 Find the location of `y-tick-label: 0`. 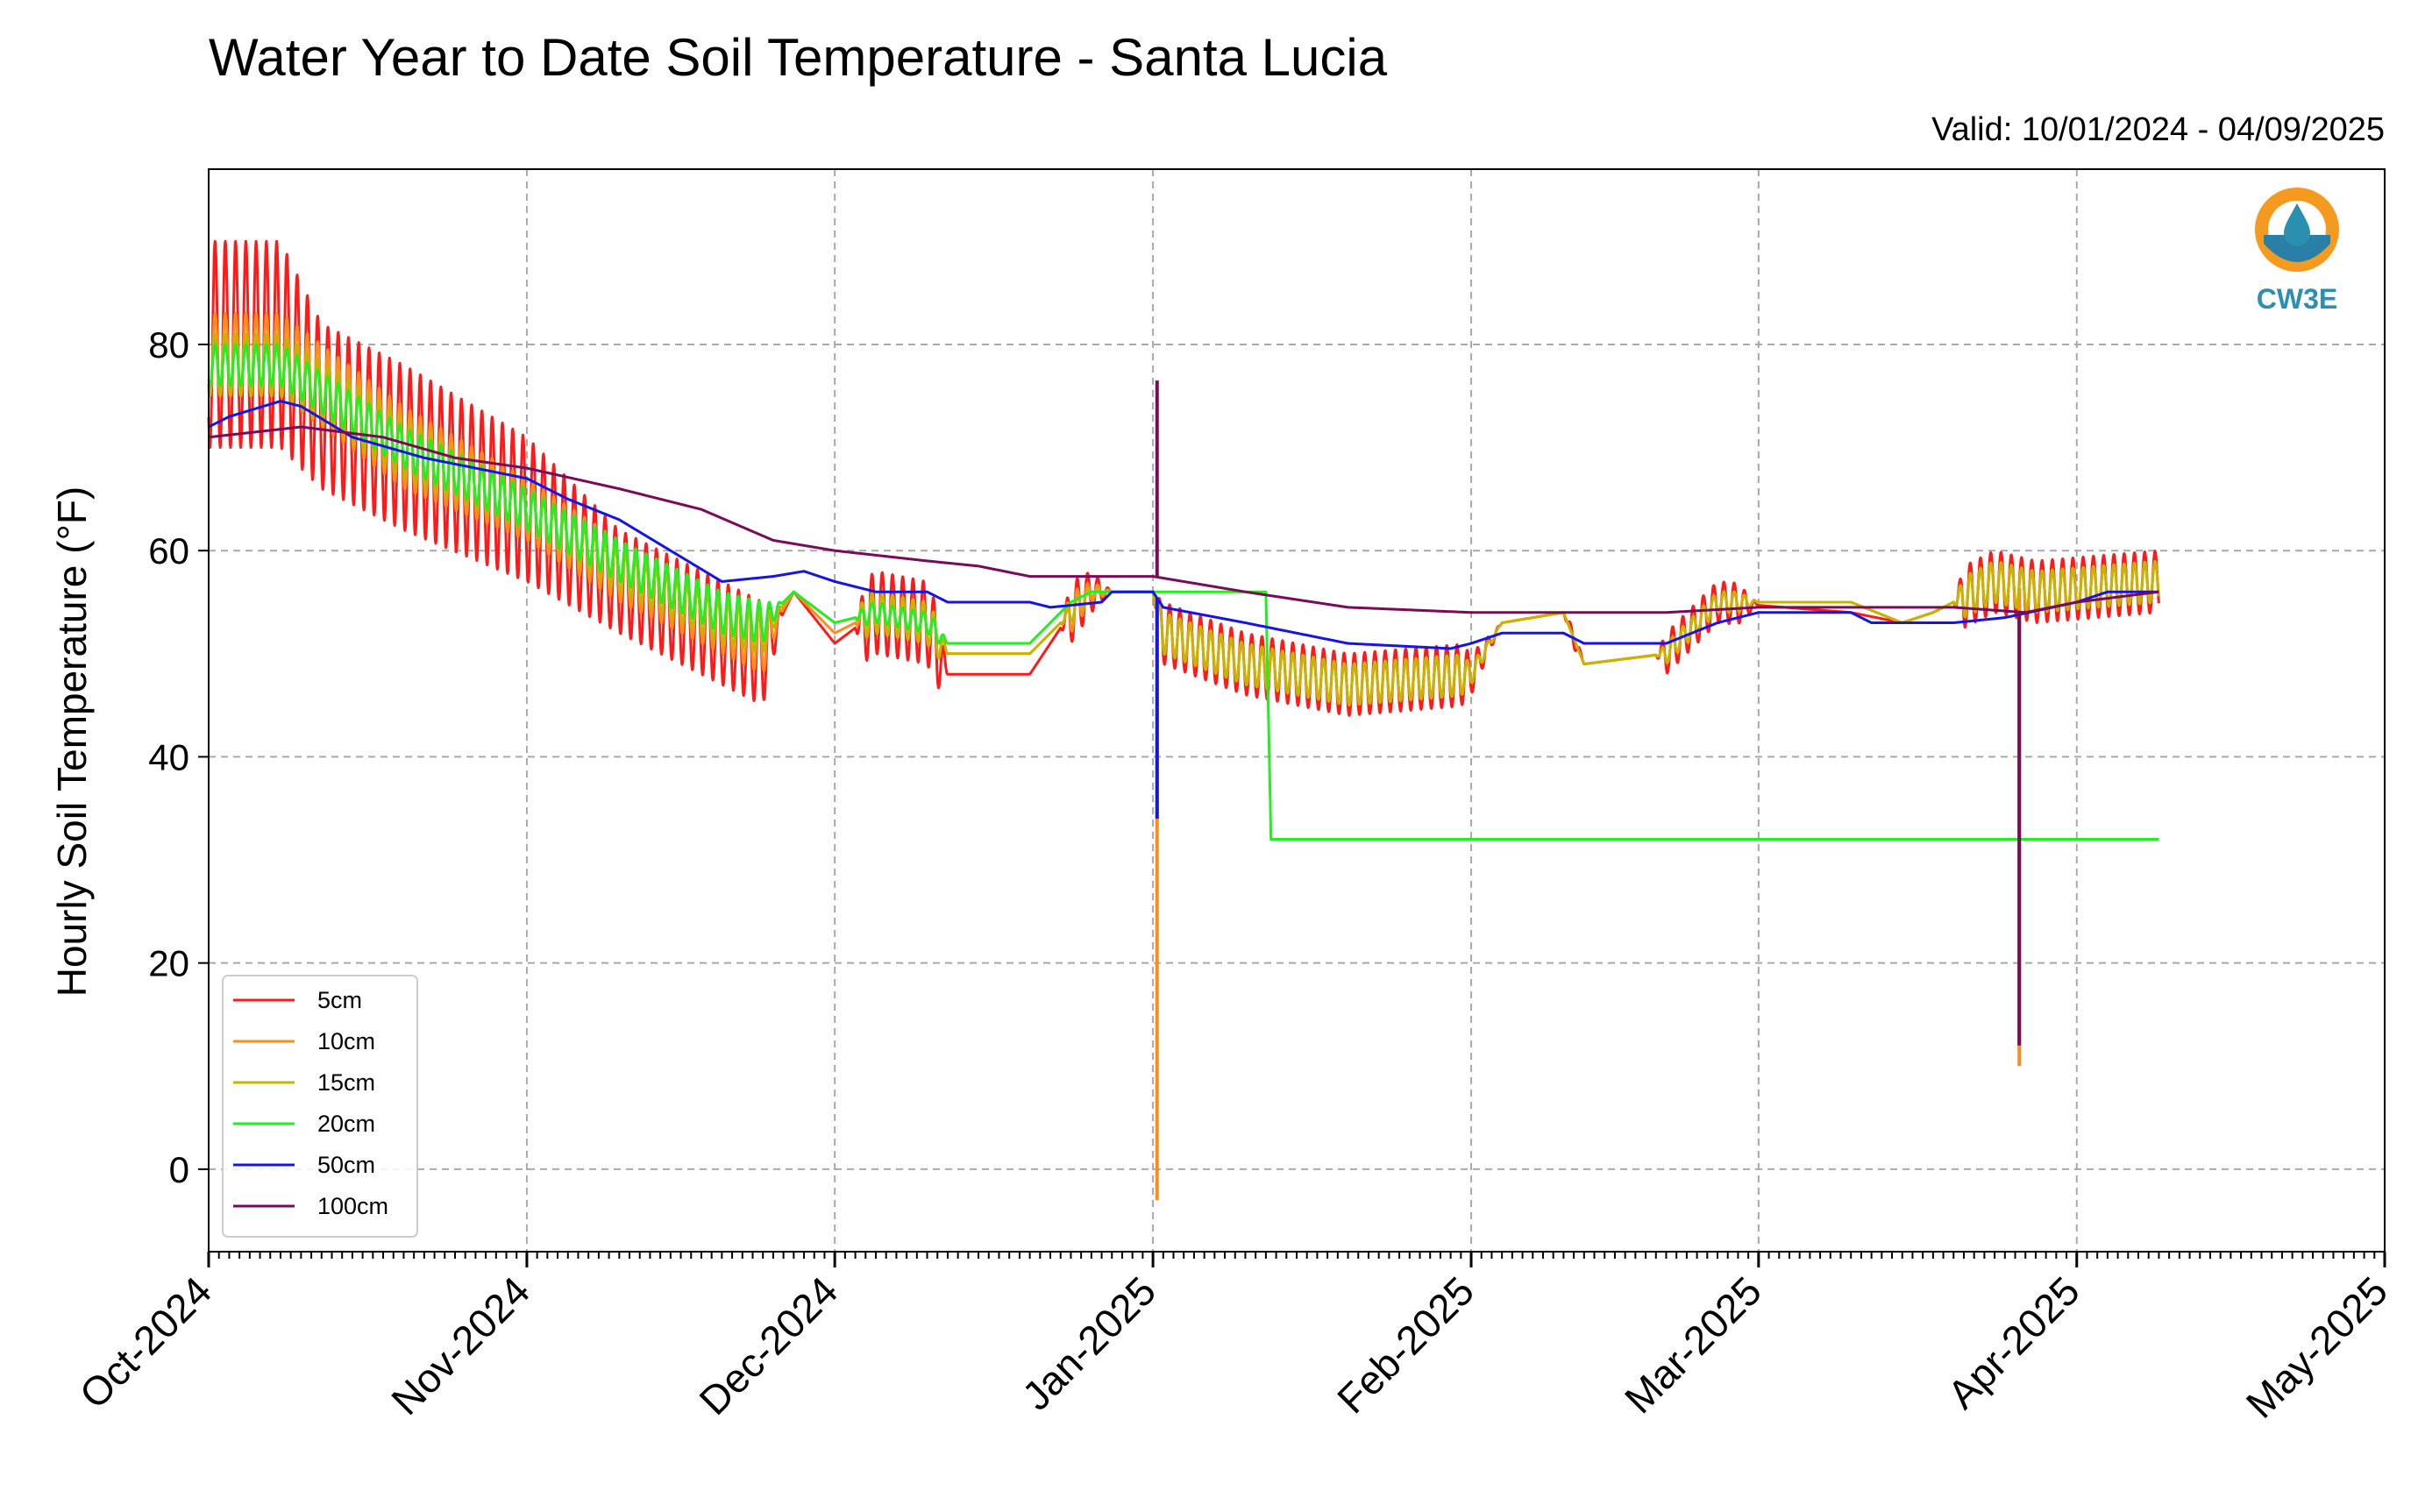

y-tick-label: 0 is located at coordinates (179, 1169).